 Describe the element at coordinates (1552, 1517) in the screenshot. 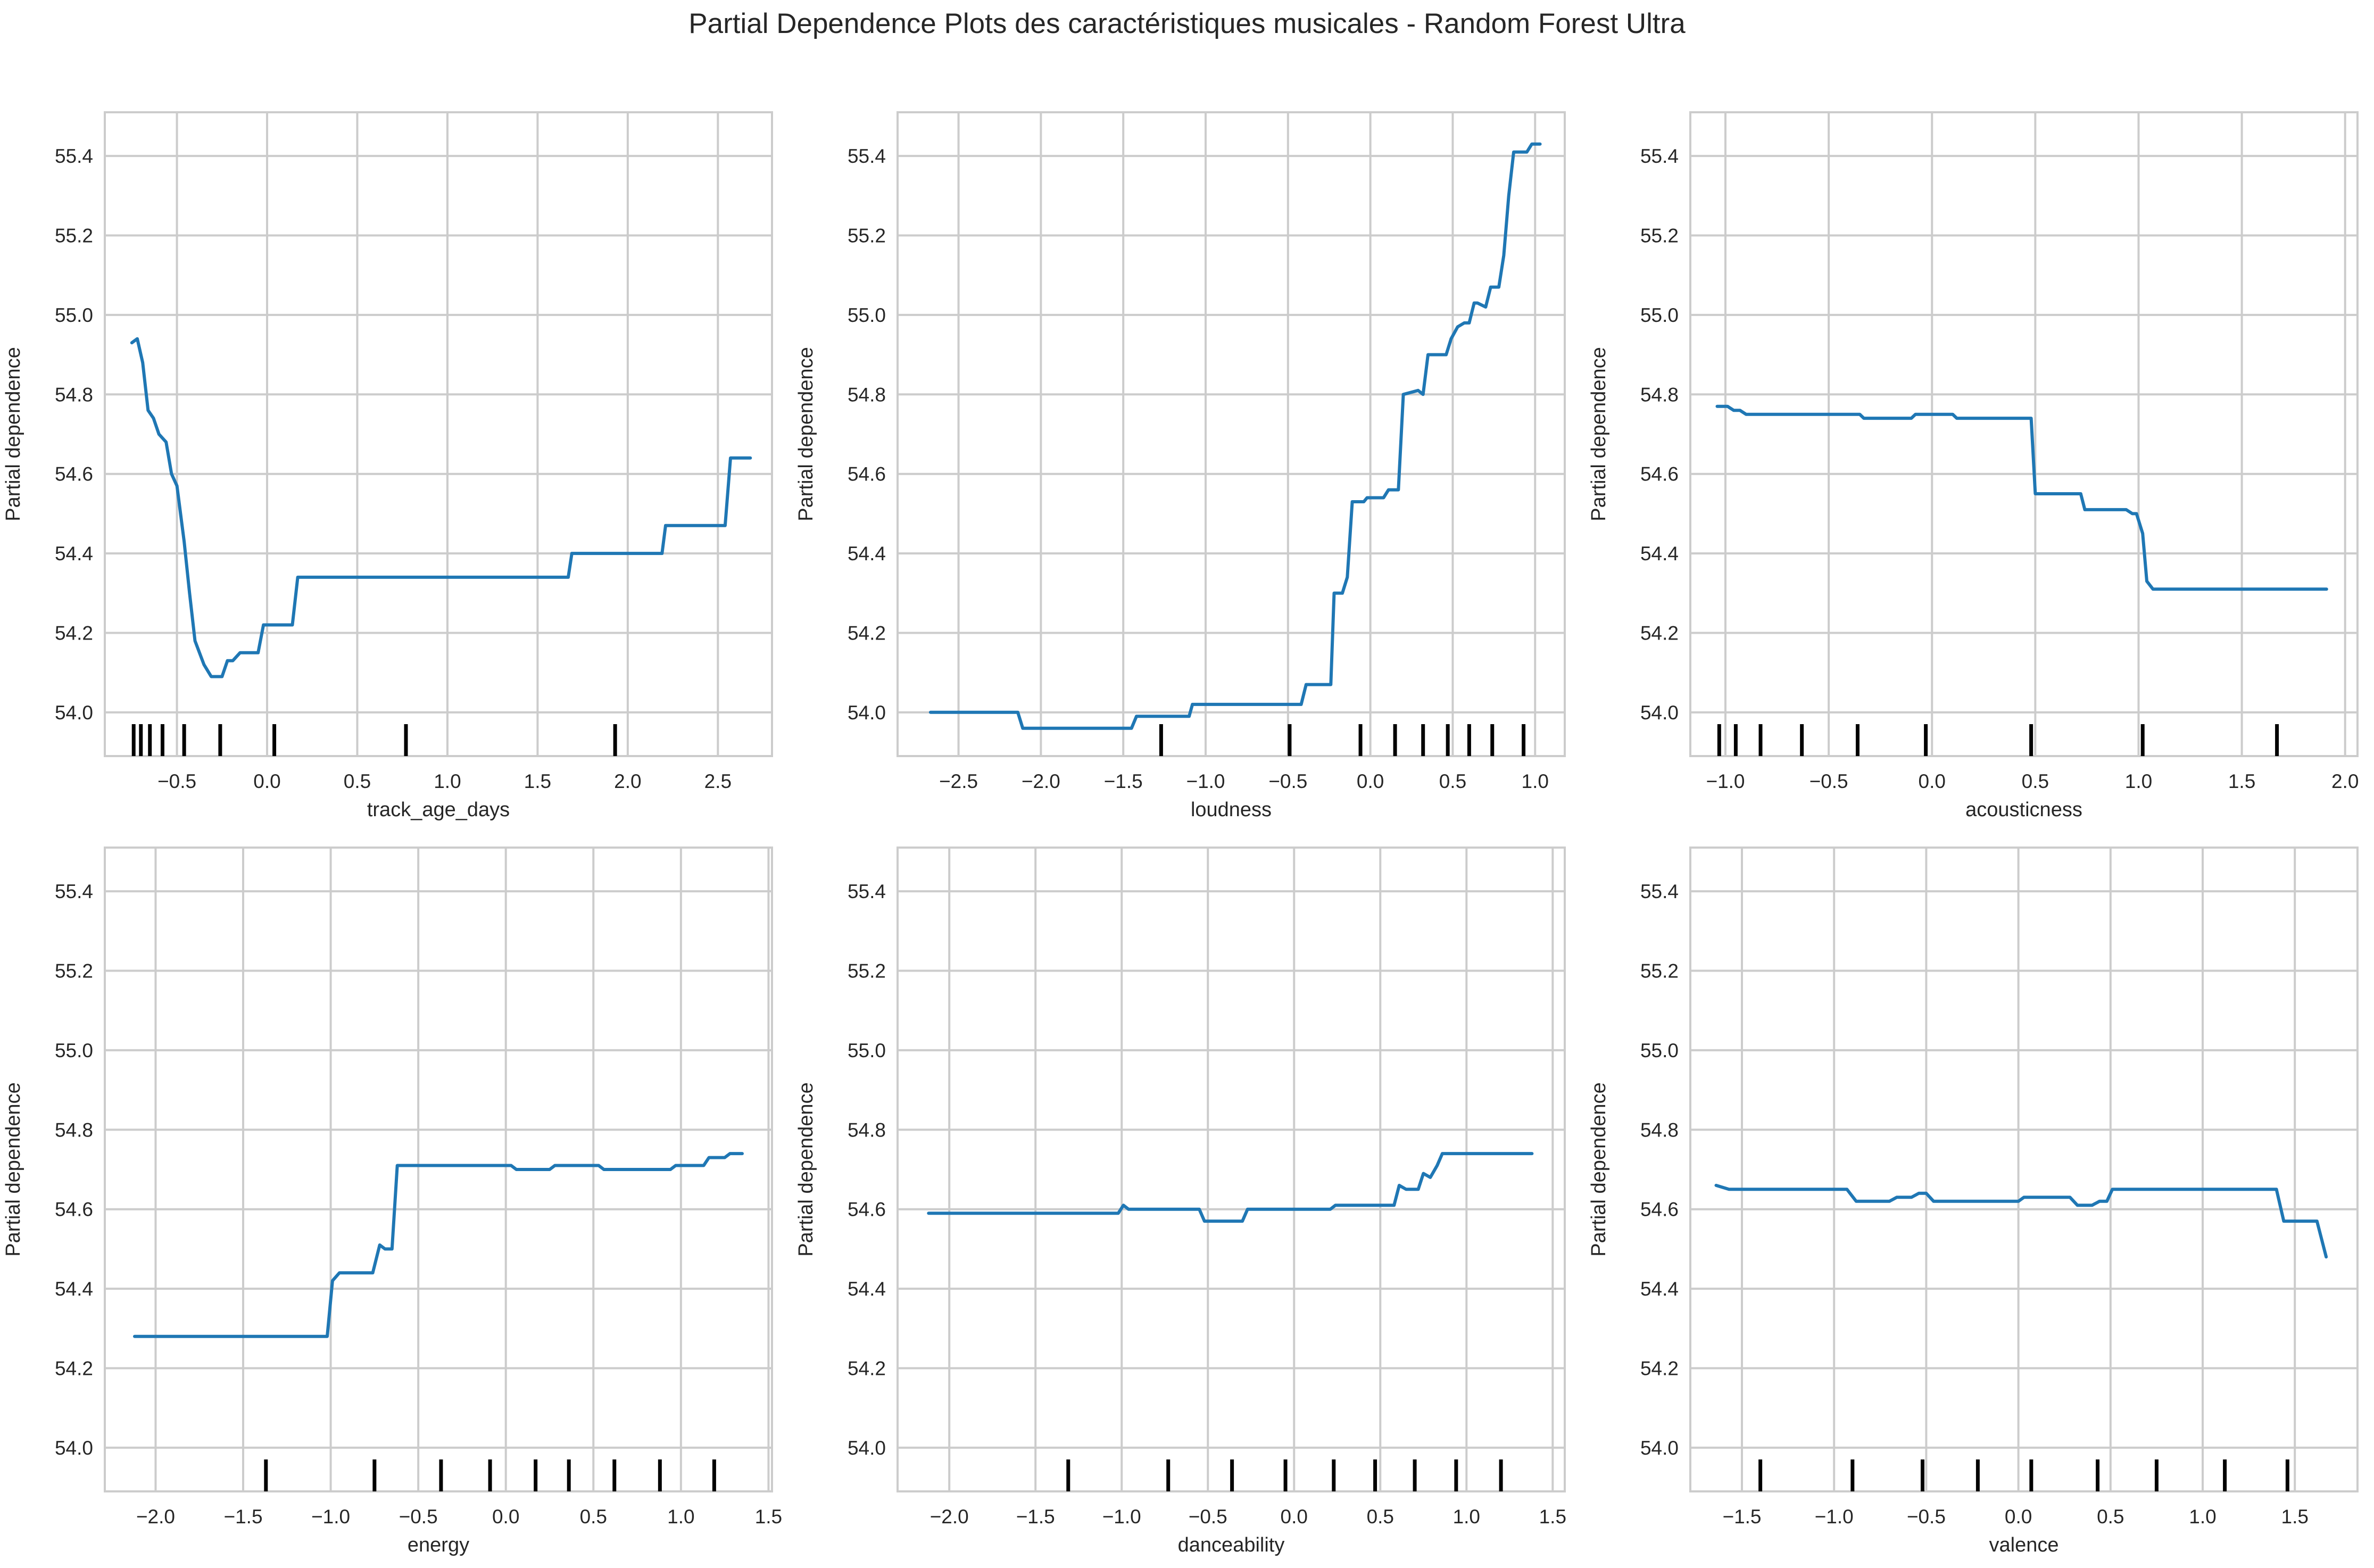

I see `x-tick-label: 1.5` at that location.